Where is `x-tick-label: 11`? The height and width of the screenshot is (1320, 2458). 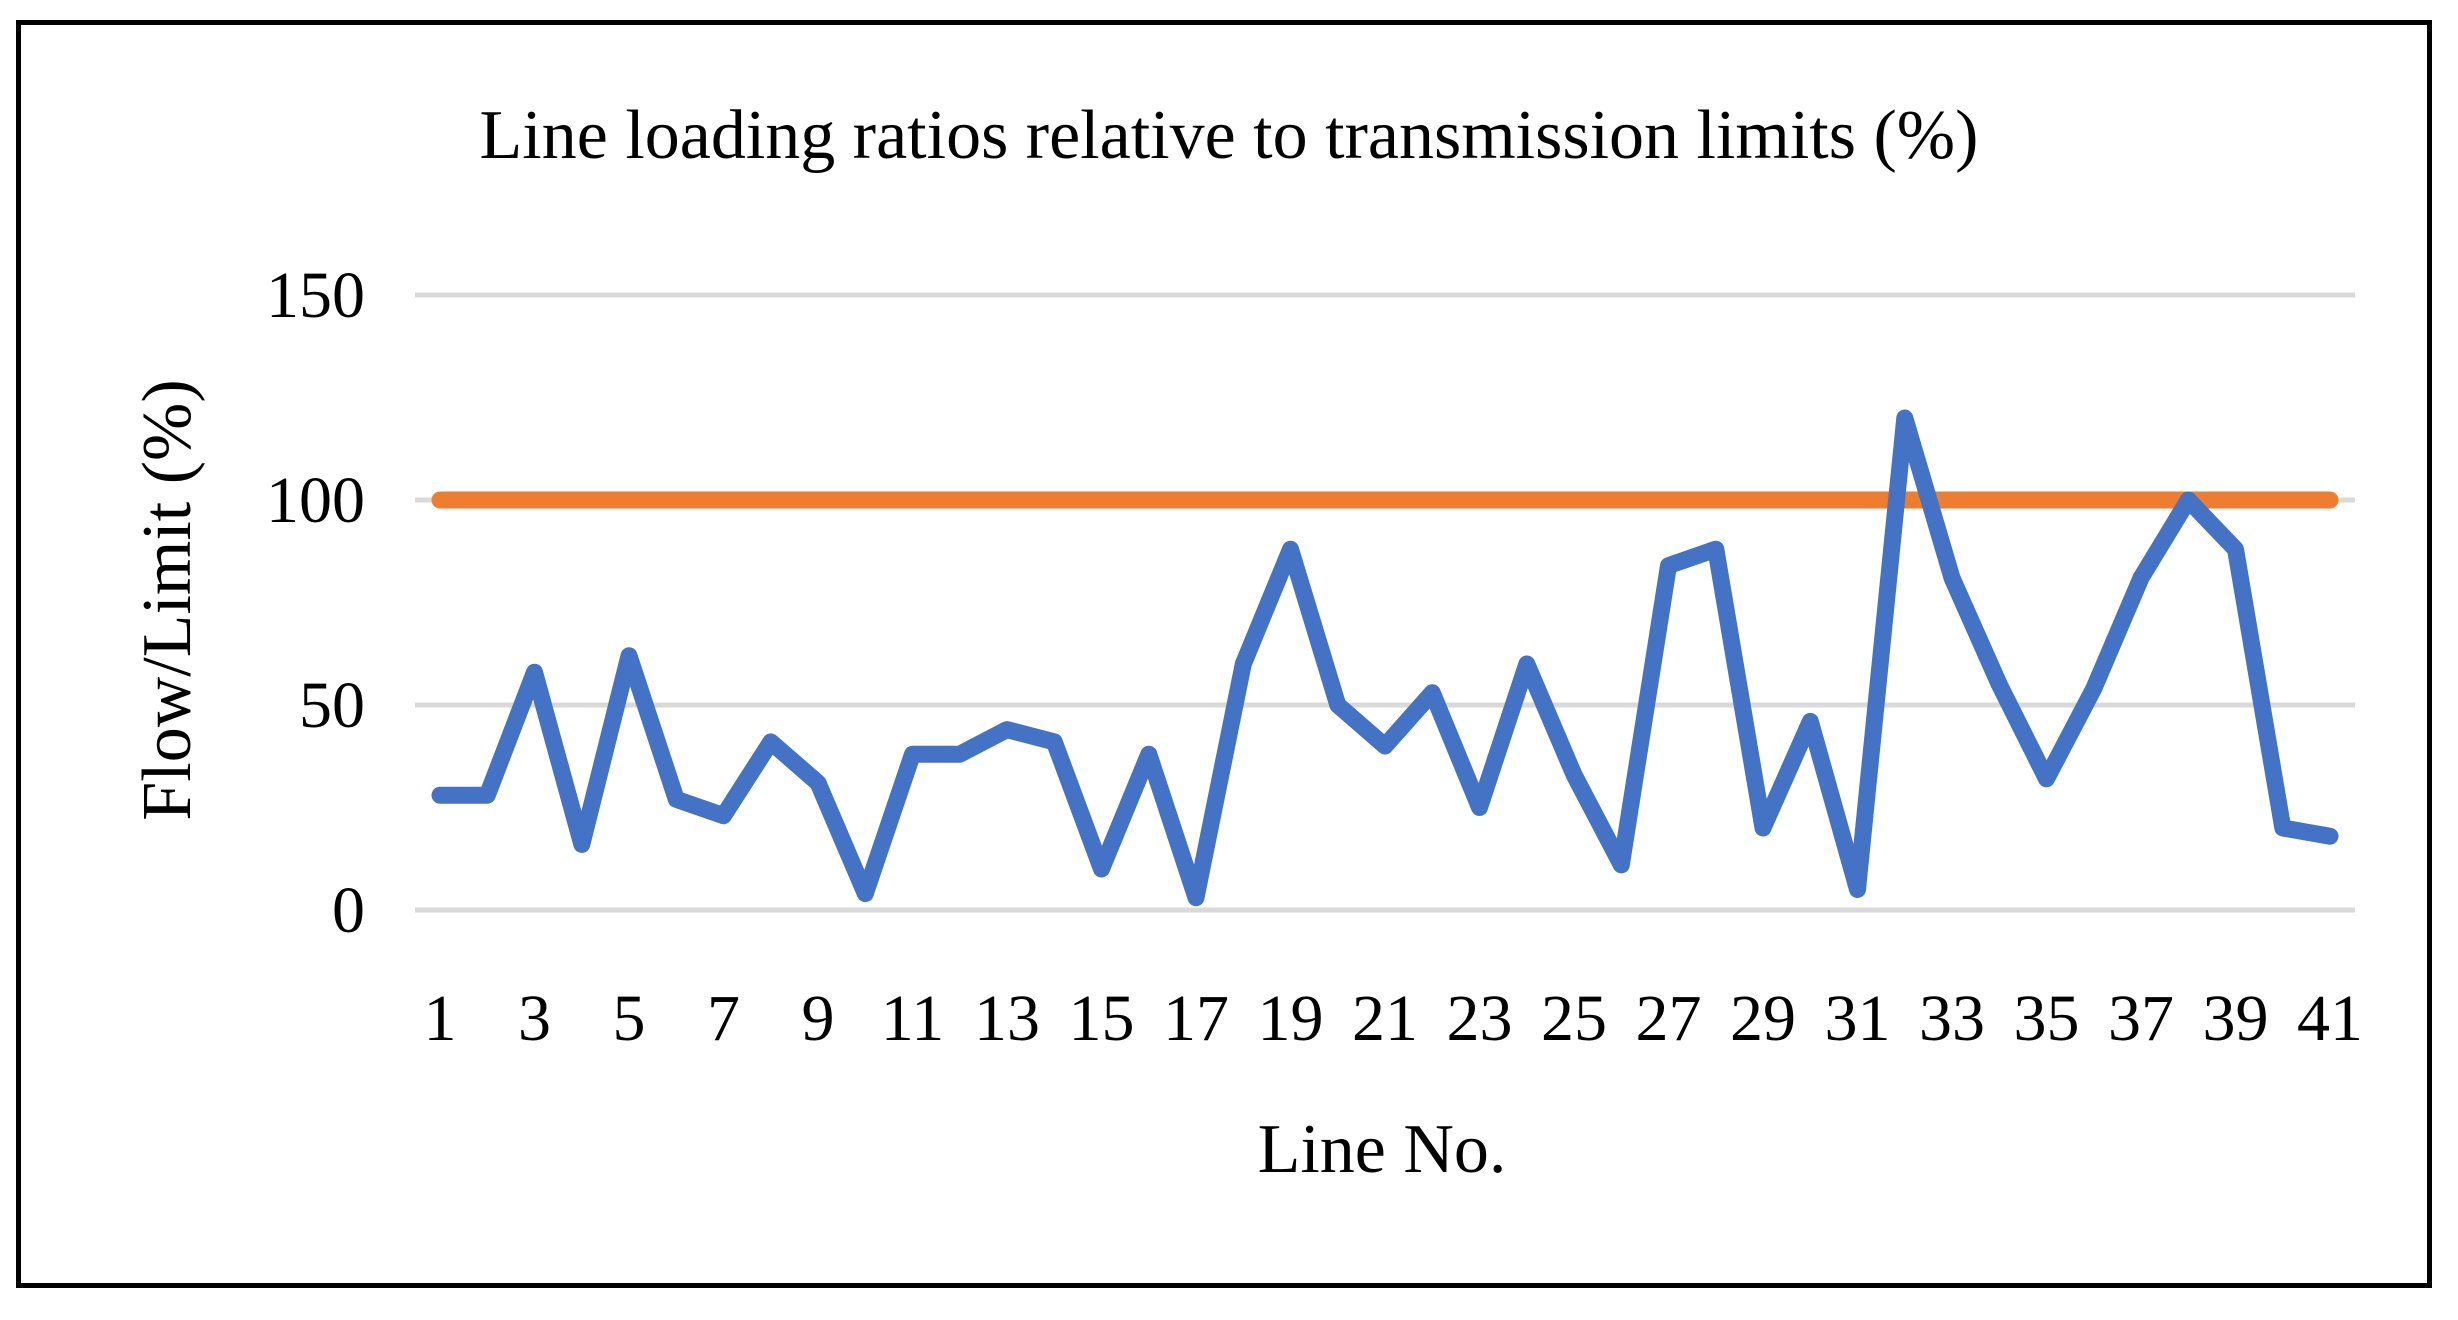 x-tick-label: 11 is located at coordinates (913, 1018).